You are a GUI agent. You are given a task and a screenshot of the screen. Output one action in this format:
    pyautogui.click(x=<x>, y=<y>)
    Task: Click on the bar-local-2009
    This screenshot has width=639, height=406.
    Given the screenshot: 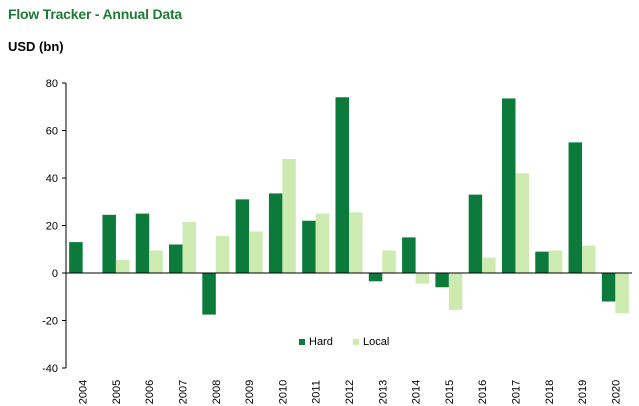 What is the action you would take?
    pyautogui.click(x=256, y=252)
    